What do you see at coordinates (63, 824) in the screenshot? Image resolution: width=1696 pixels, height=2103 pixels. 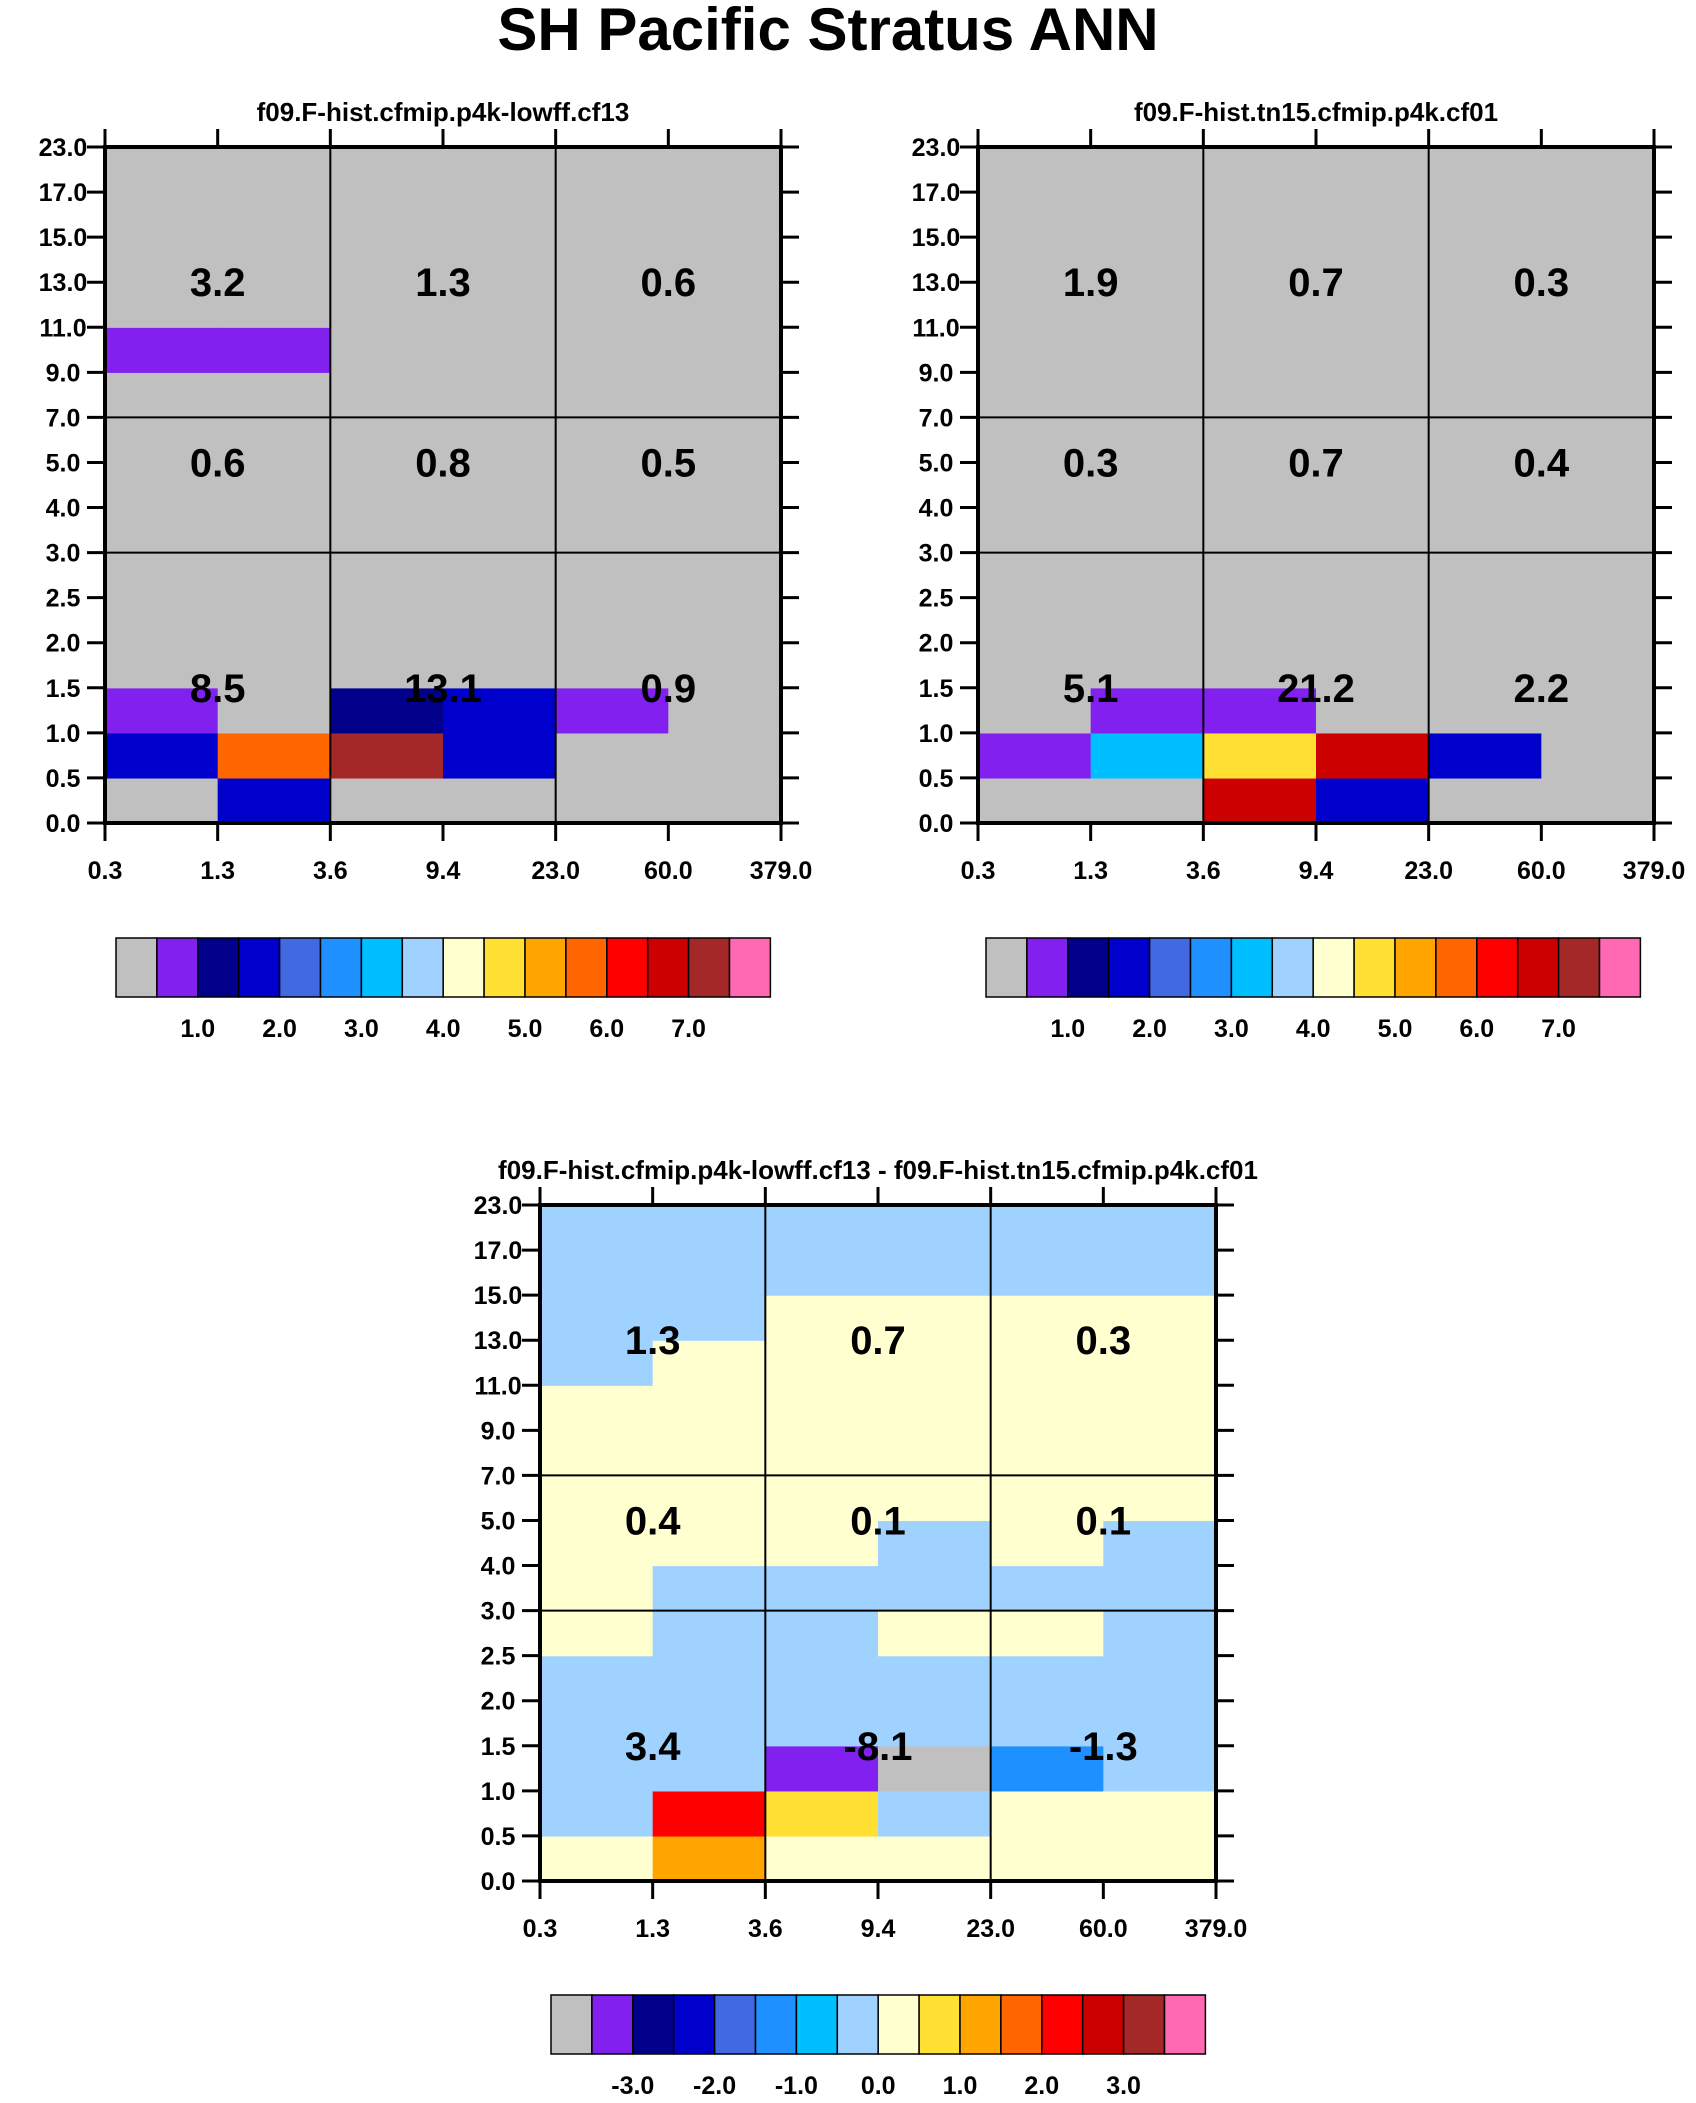 I see `y-tick-label: 0.0` at bounding box center [63, 824].